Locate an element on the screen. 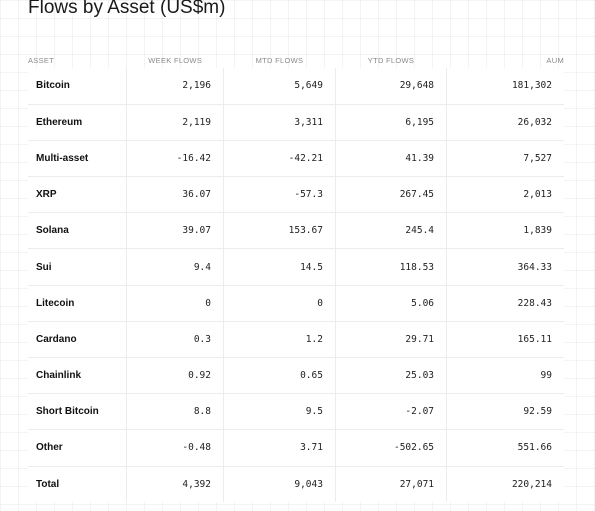 This screenshot has width=595, height=511. aum-cell: 165.11 is located at coordinates (505, 339).